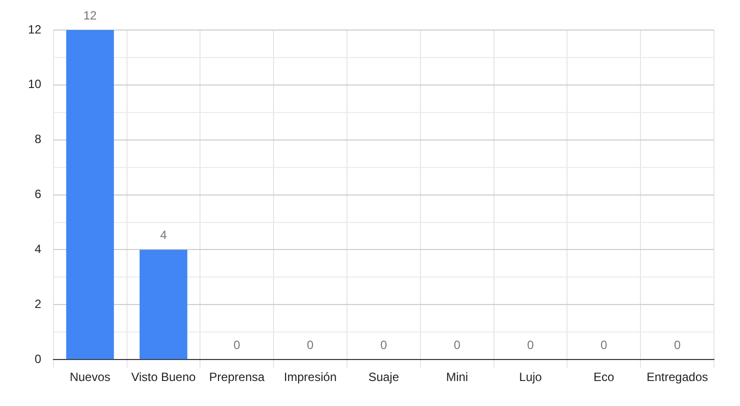 This screenshot has height=406, width=740. What do you see at coordinates (90, 377) in the screenshot?
I see `x-tick-label: Nuevos` at bounding box center [90, 377].